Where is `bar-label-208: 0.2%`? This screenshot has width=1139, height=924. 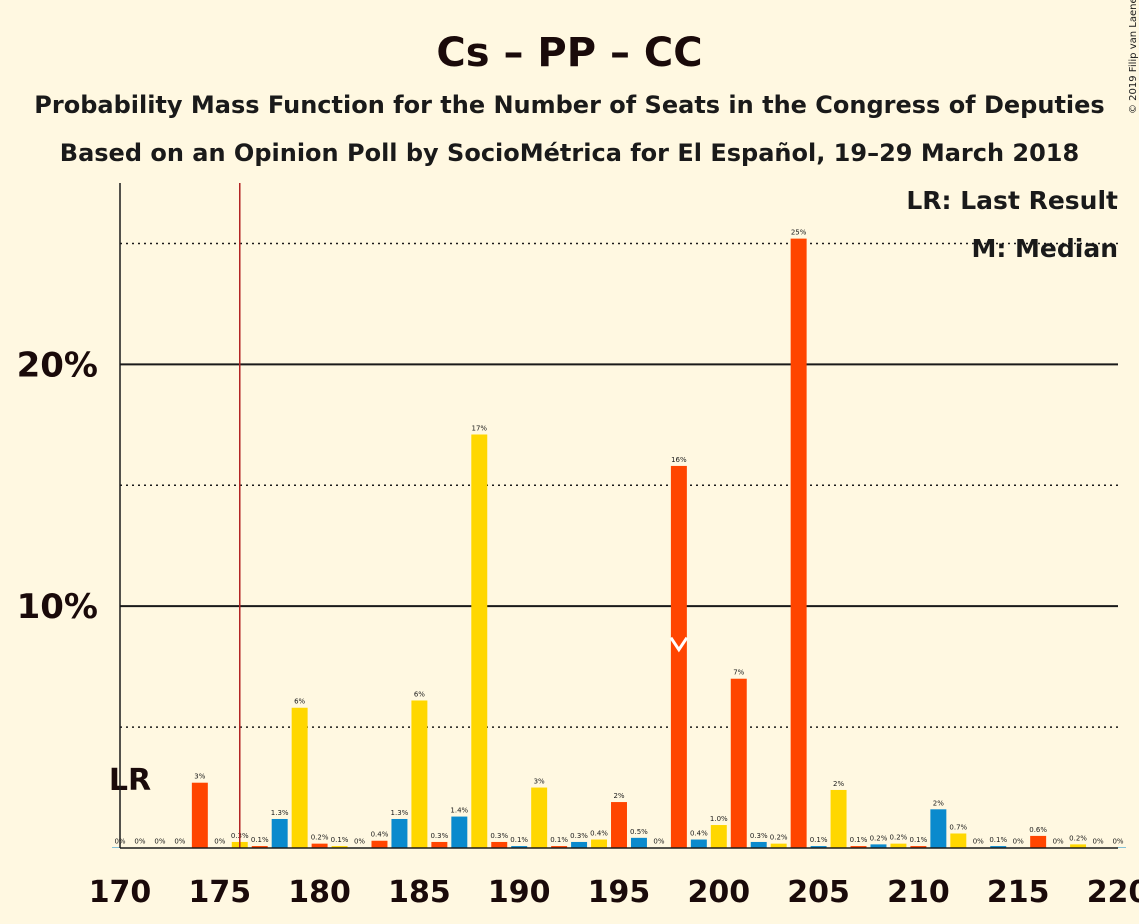
bar-label-208: 0.2% is located at coordinates (879, 838).